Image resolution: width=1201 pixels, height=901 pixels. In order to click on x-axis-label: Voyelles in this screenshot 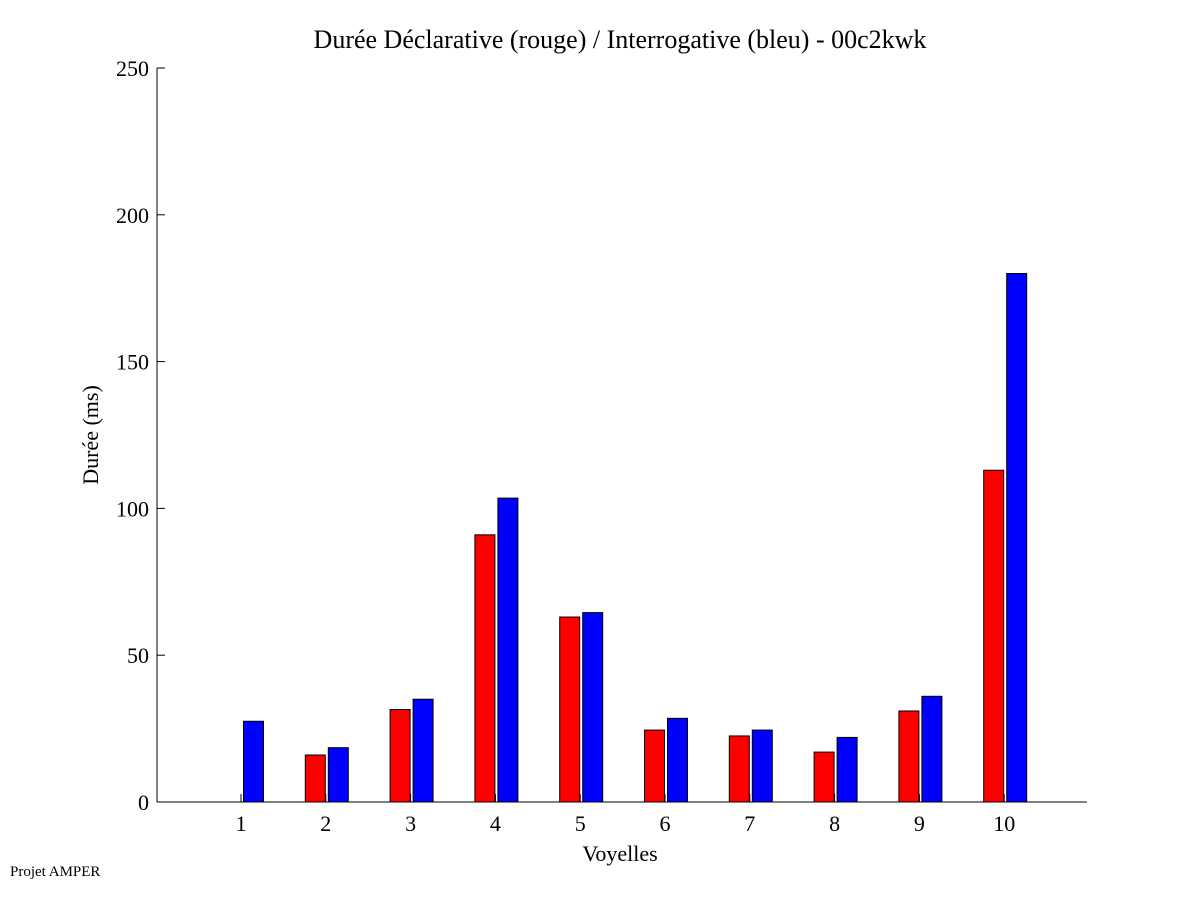, I will do `click(619, 853)`.